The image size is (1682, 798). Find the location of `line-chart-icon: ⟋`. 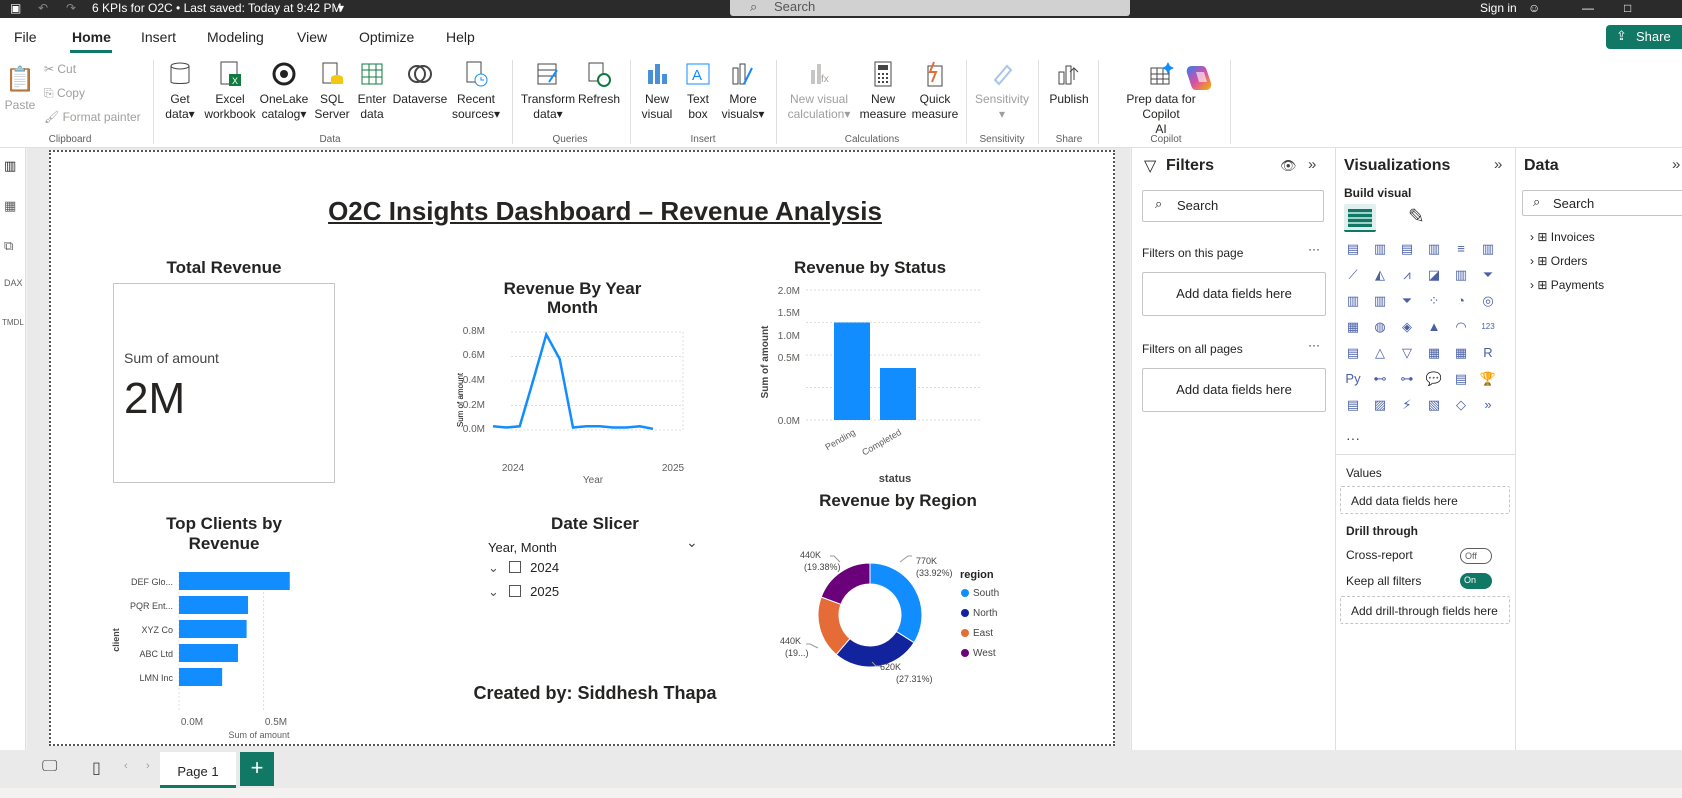

line-chart-icon: ⟋ is located at coordinates (1353, 274).